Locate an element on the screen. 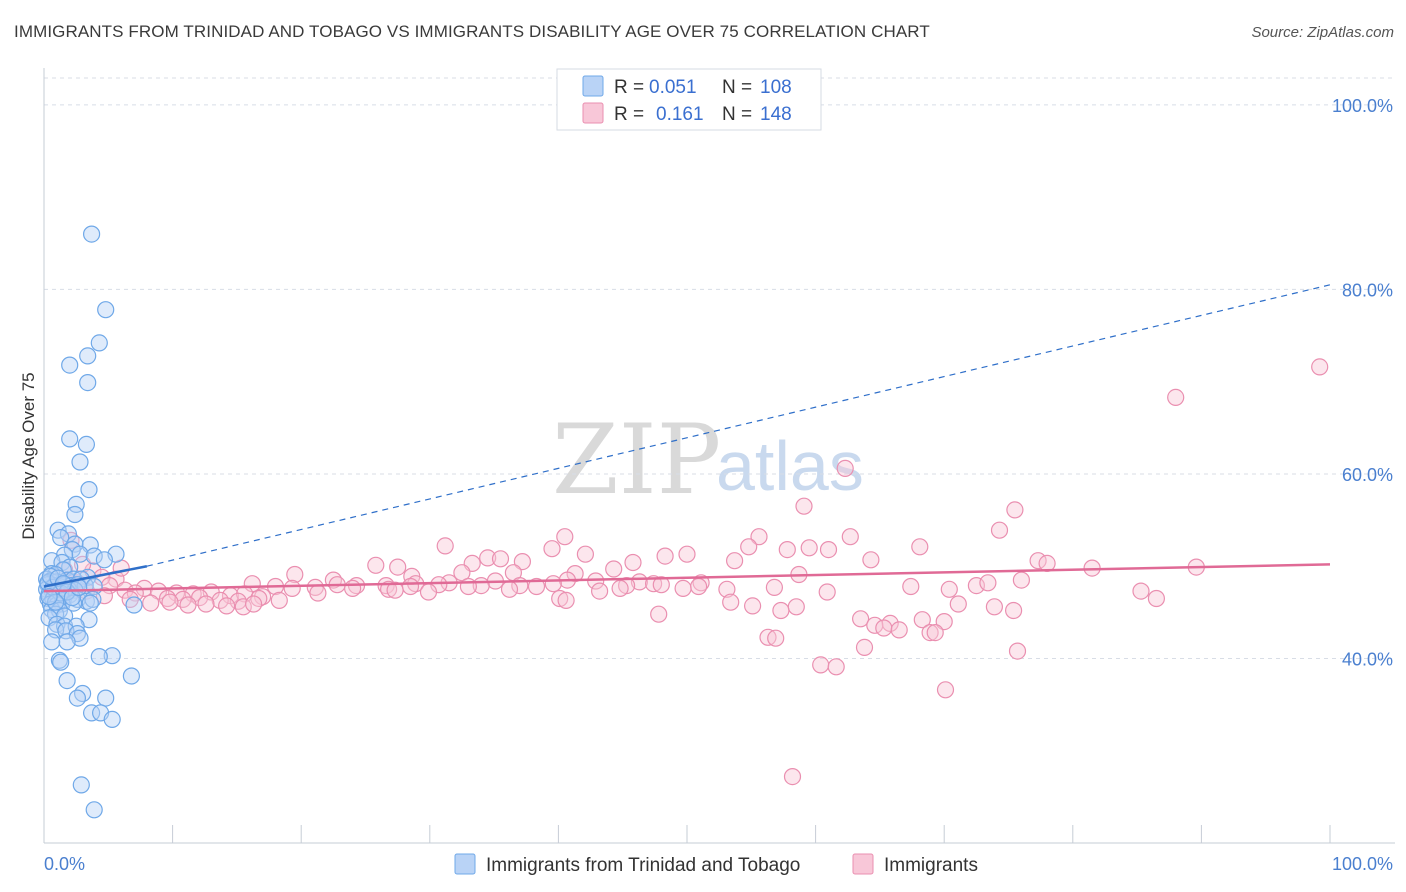 Image resolution: width=1406 pixels, height=892 pixels. x-tick-label-0: 0.0% is located at coordinates (64, 864).